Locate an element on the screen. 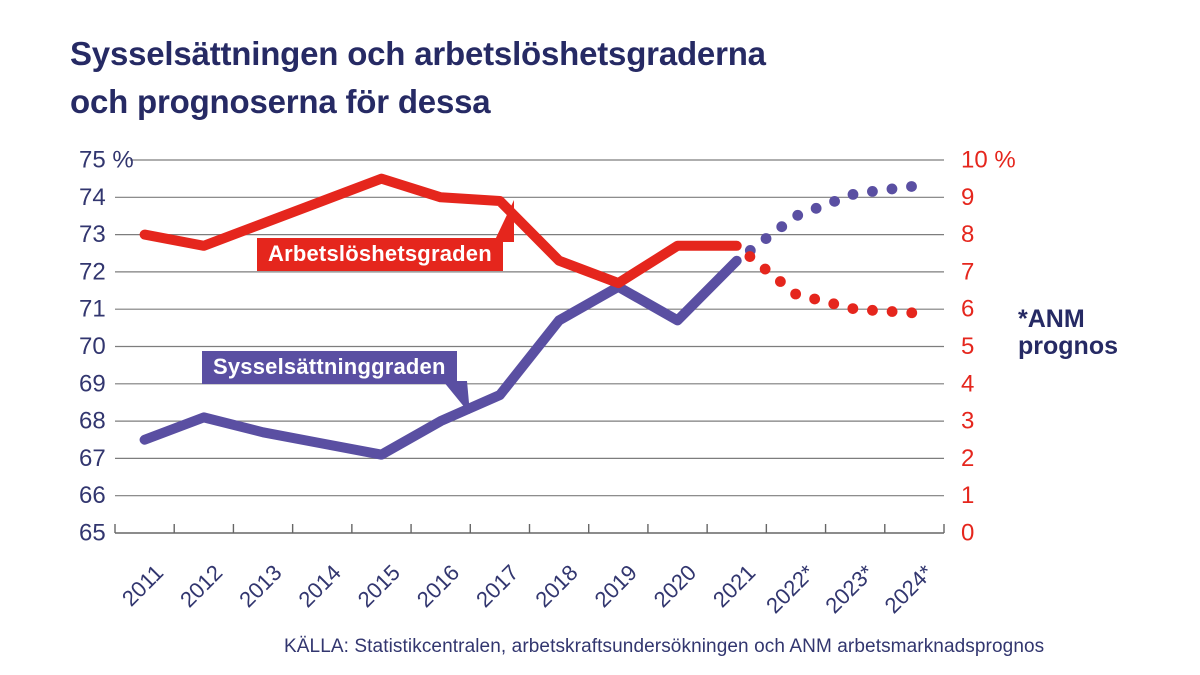 This screenshot has width=1200, height=675. x-axis-label: 2017 is located at coordinates (497, 586).